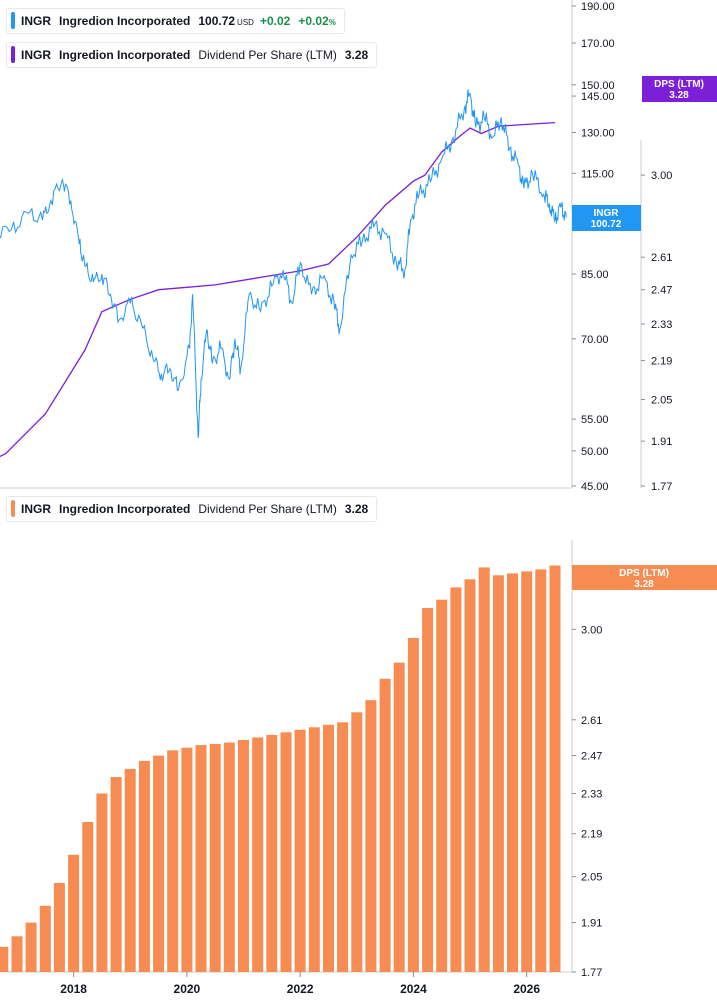  What do you see at coordinates (526, 989) in the screenshot?
I see `time-axis-label: 2026` at bounding box center [526, 989].